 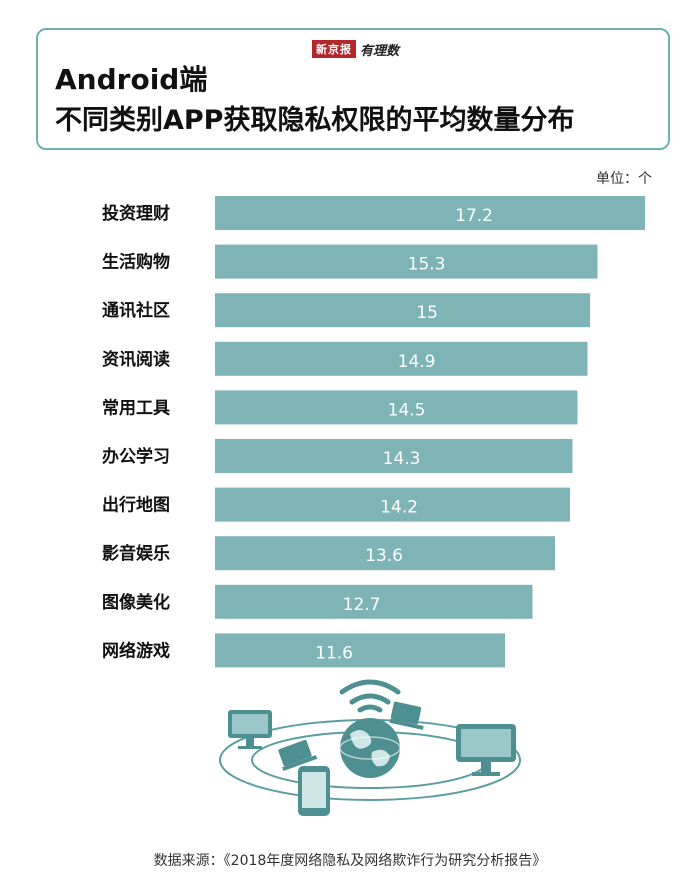 What do you see at coordinates (407, 410) in the screenshot?
I see `value-label: 14.5` at bounding box center [407, 410].